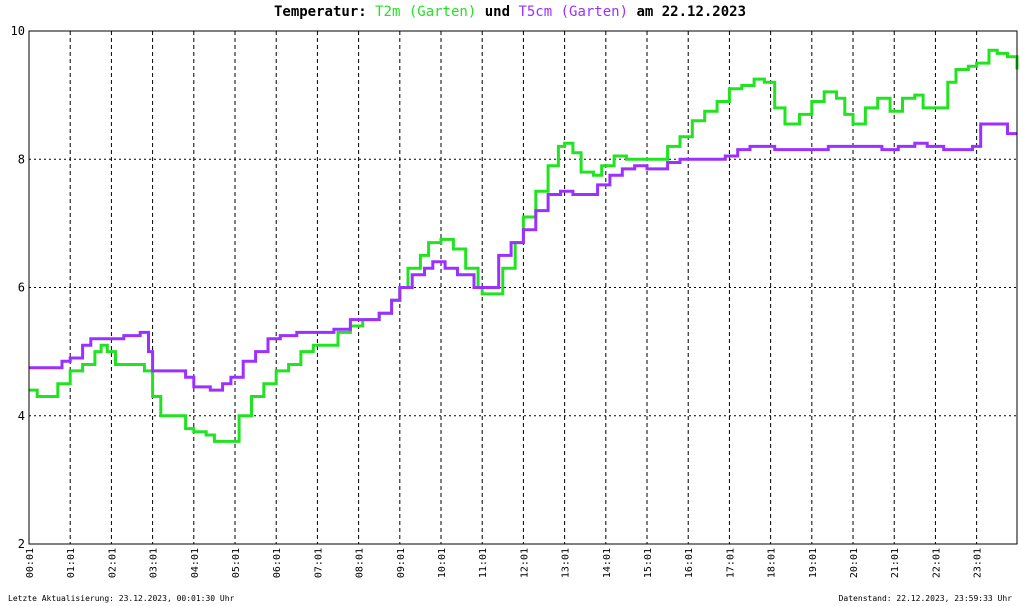  I want to click on x-tick-label: 06:01, so click(277, 563).